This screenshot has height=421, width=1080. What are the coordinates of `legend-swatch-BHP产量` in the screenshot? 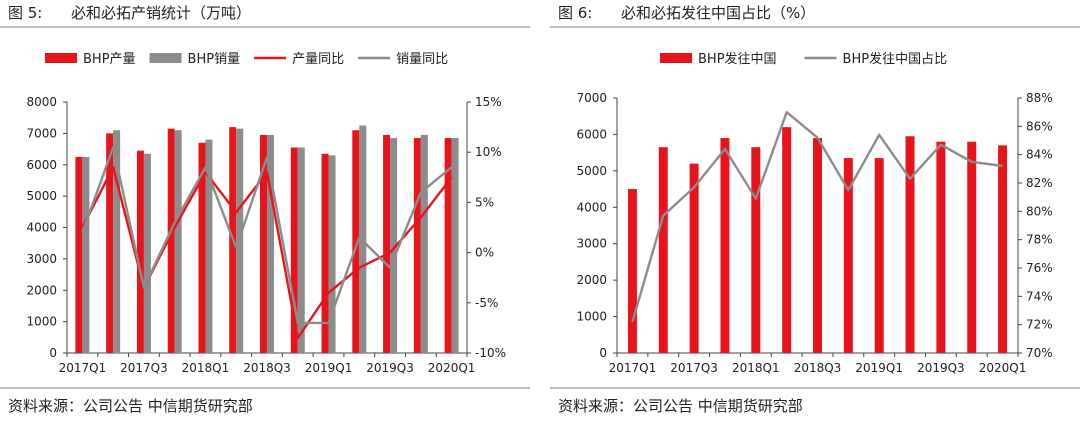 It's located at (61, 58).